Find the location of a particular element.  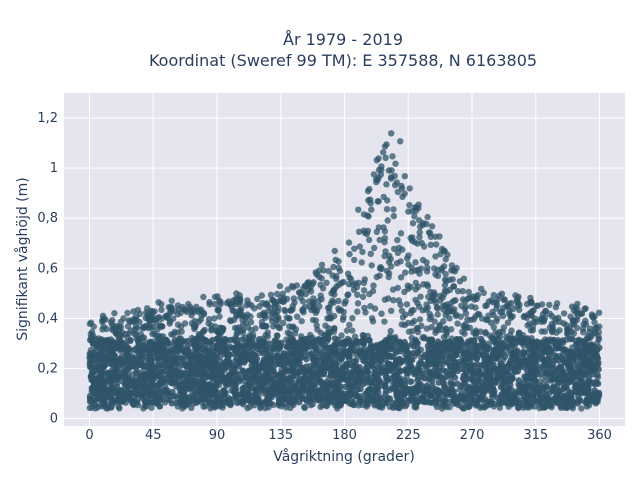

x-tick-label: 0 is located at coordinates (89, 435).